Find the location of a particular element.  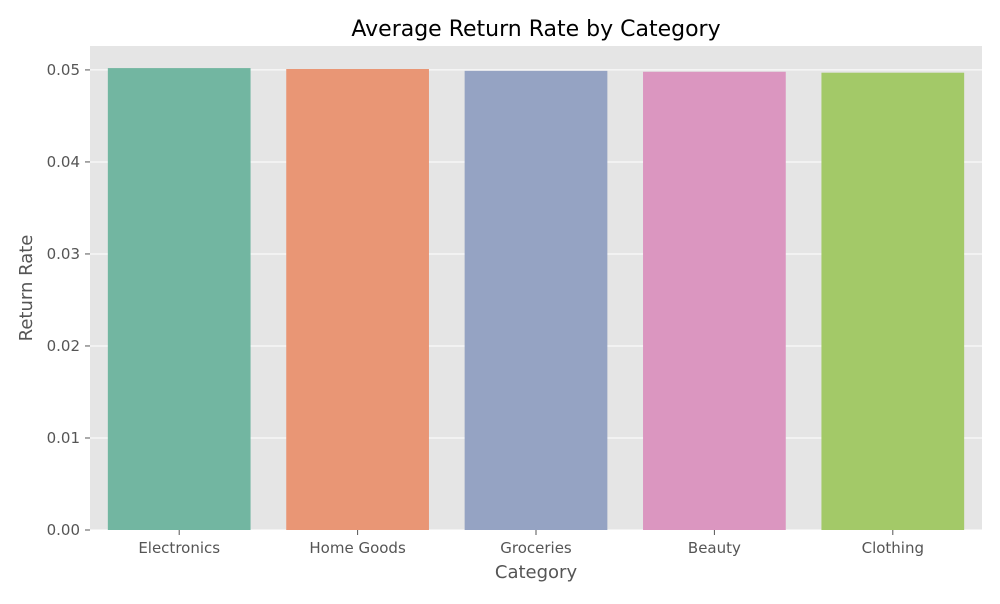

x-tick-label: Home Goods is located at coordinates (357, 548).